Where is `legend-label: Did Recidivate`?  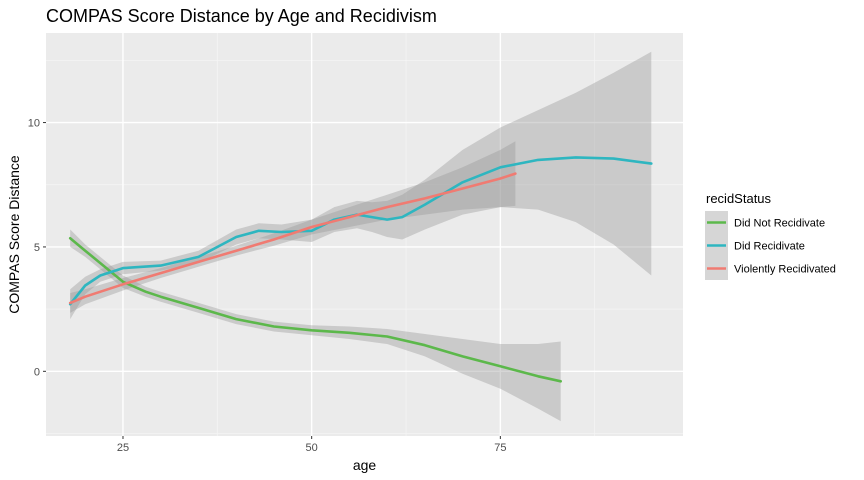
legend-label: Did Recidivate is located at coordinates (769, 247).